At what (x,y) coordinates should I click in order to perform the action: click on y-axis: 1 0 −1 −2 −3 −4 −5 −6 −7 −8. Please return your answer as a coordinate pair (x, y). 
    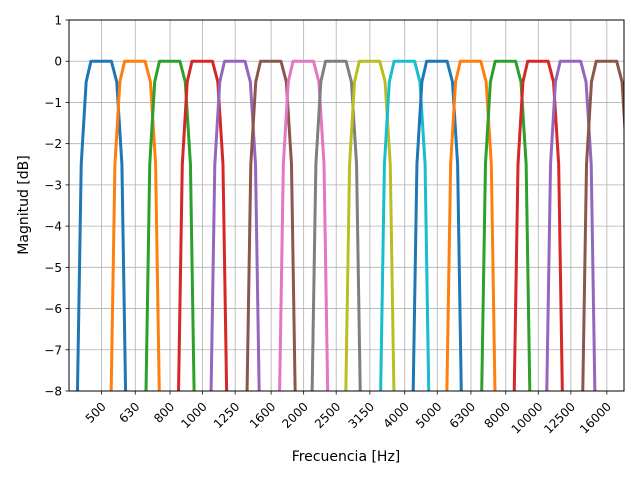
    Looking at the image, I should click on (56, 206).